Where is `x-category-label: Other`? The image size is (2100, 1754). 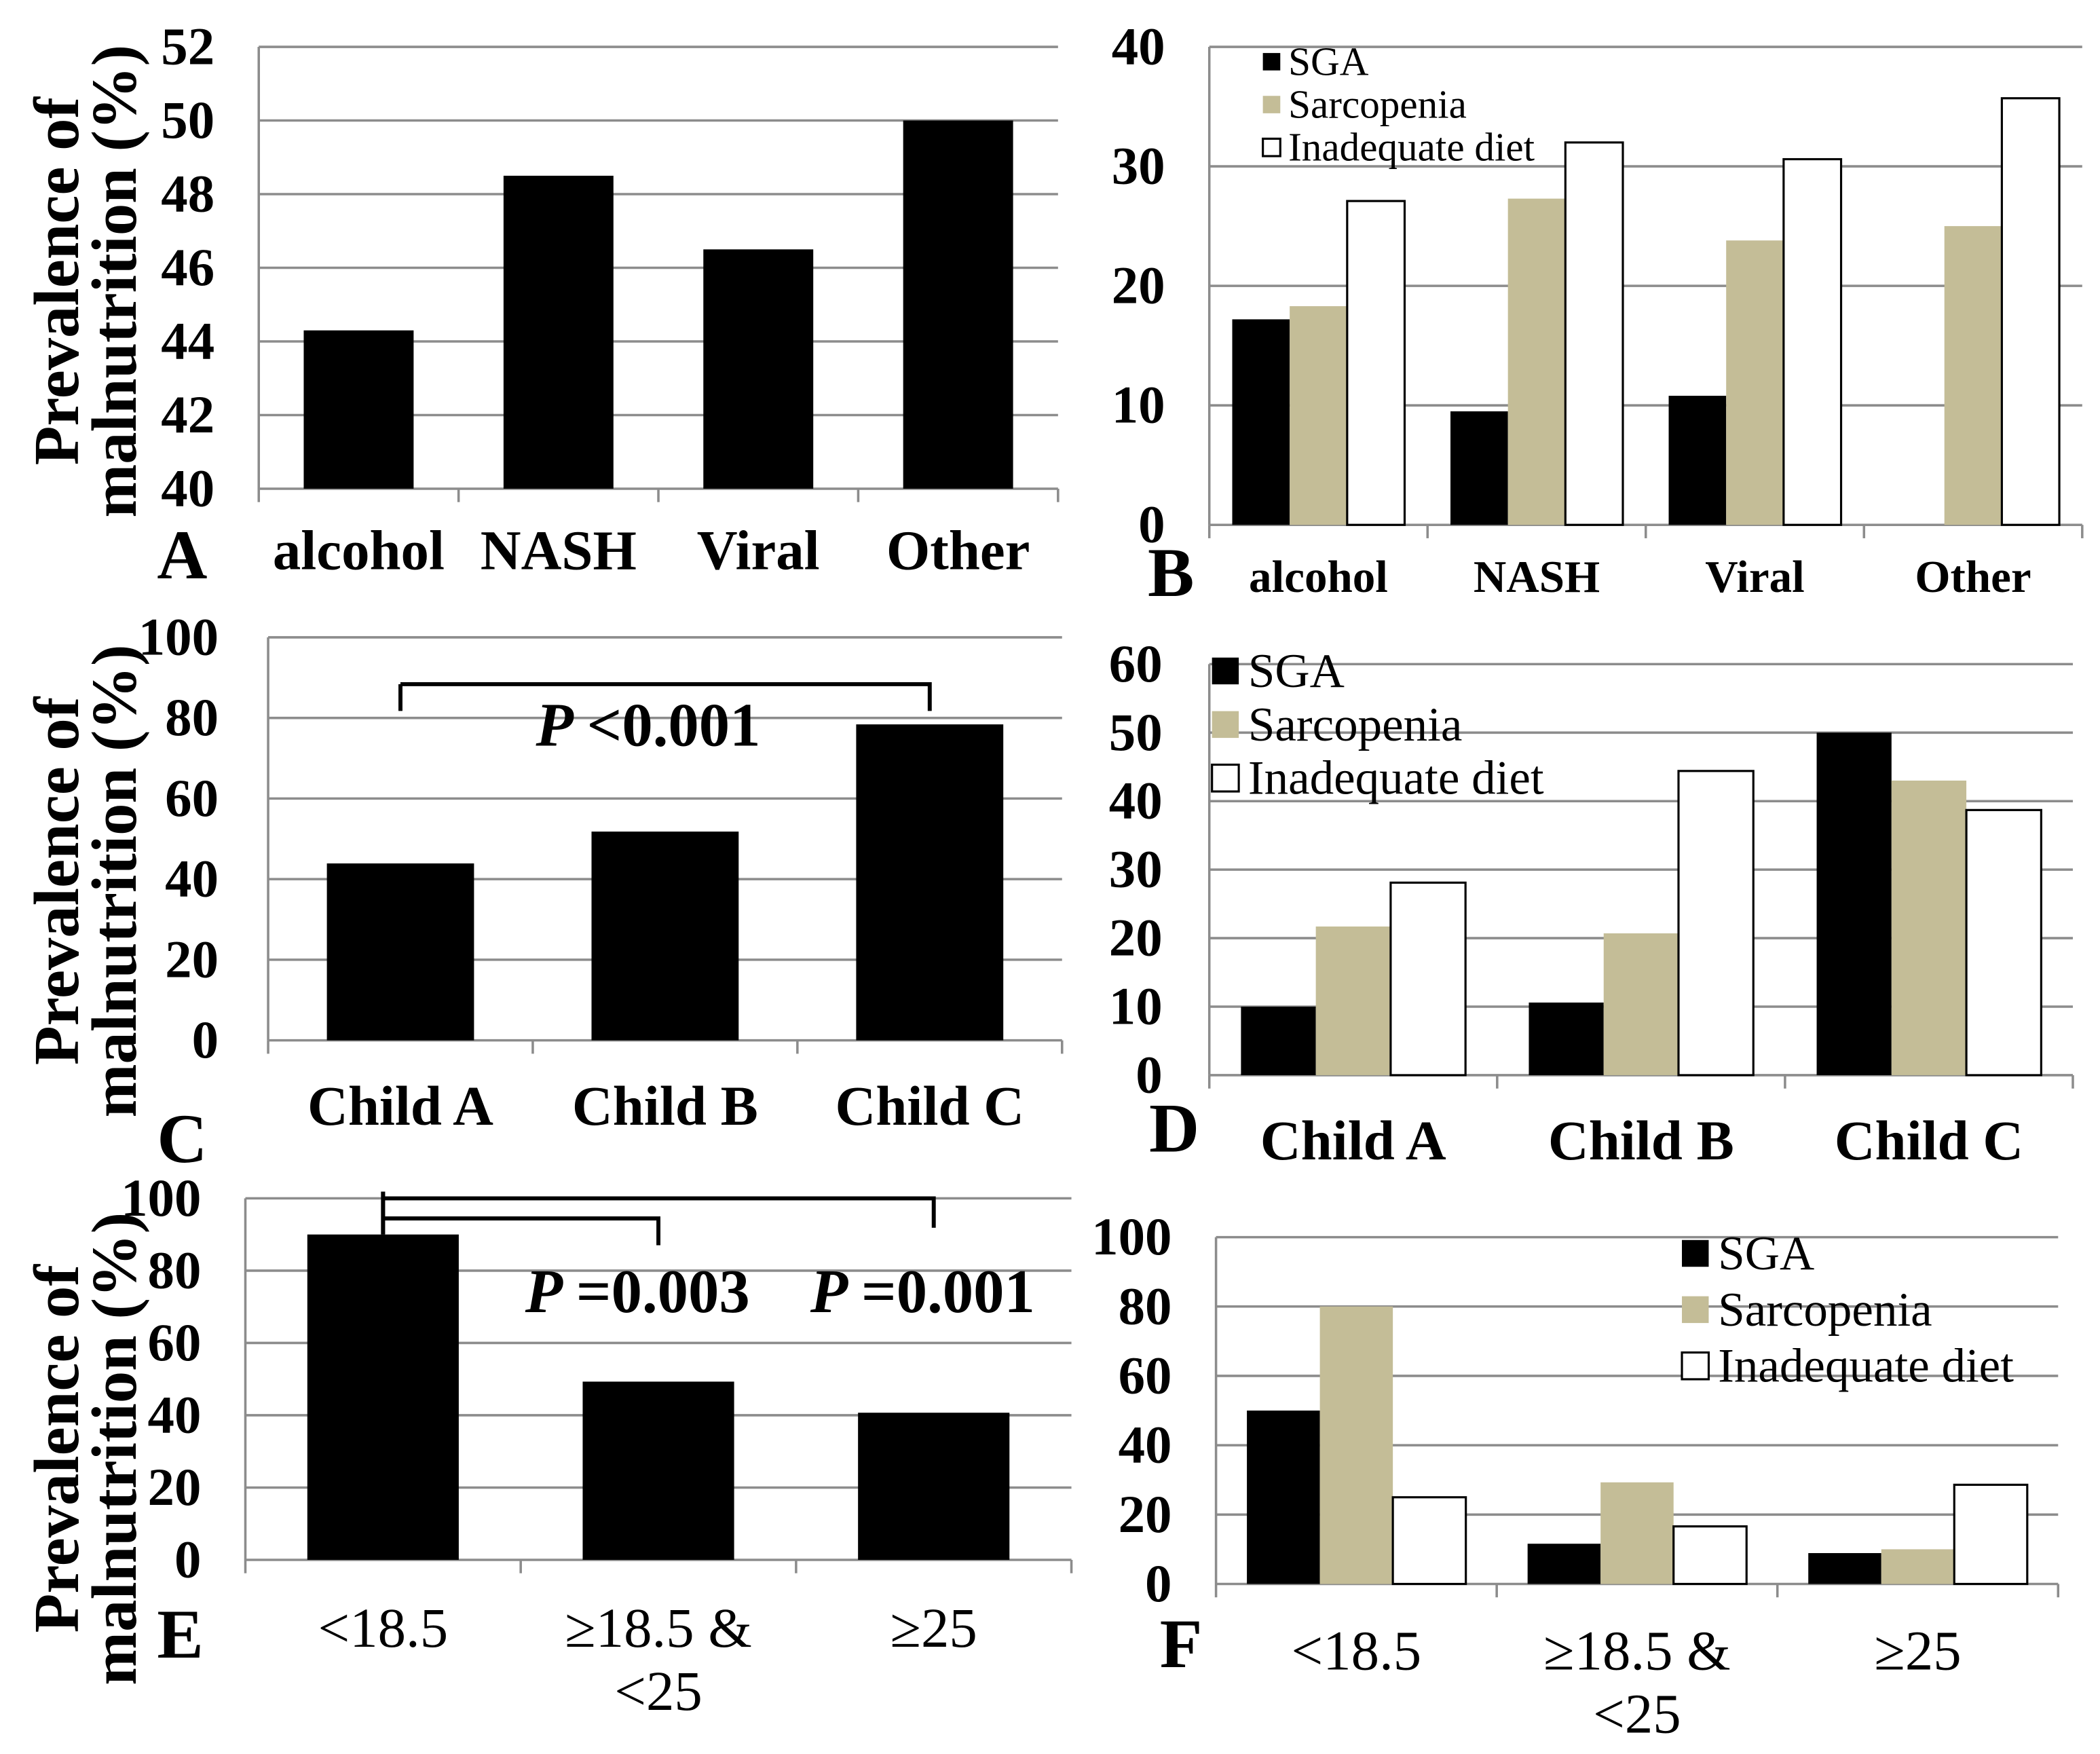
x-category-label: Other is located at coordinates (1973, 576).